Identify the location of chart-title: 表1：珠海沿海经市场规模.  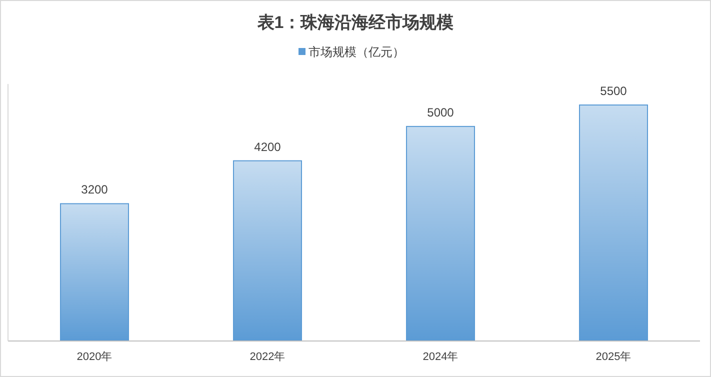
(355, 22).